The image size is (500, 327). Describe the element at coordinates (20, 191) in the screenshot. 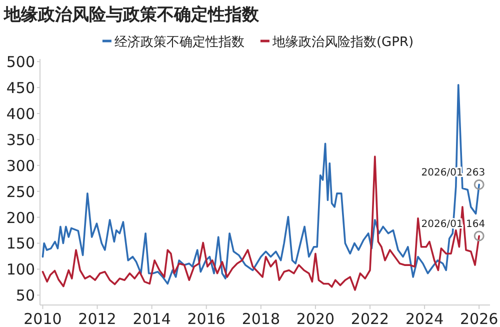

I see `y-tick-label: 250` at that location.